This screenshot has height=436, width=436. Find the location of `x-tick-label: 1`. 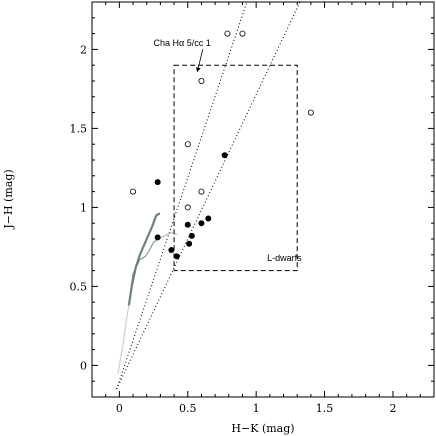

x-tick-label: 1 is located at coordinates (256, 408).